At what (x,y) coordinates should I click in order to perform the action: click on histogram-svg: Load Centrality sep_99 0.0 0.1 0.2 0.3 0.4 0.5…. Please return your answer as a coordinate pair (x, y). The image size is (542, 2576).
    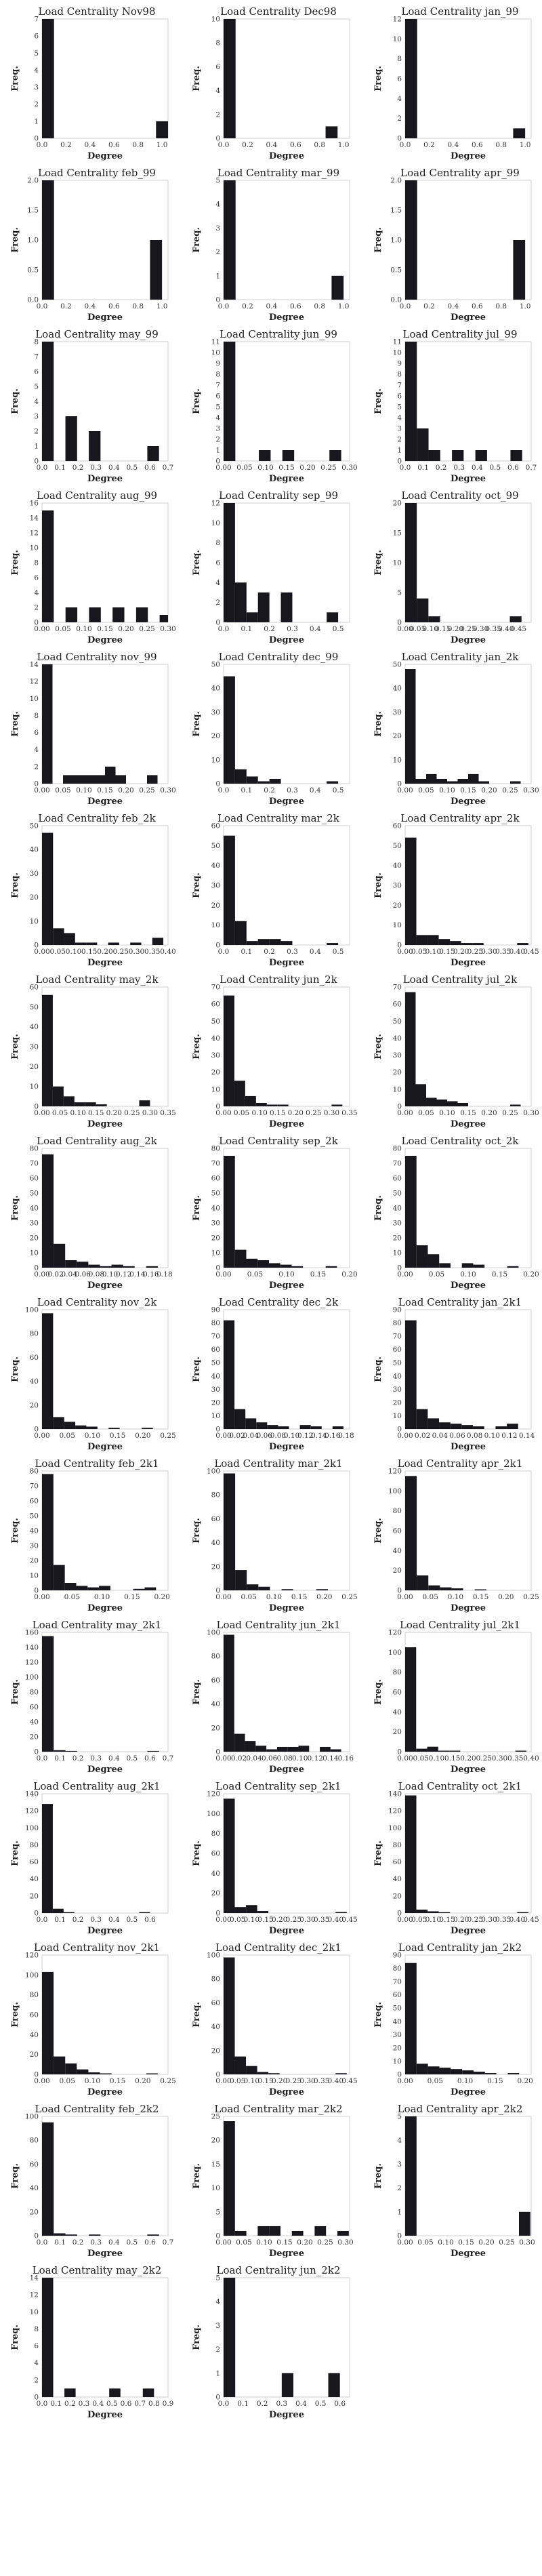
    Looking at the image, I should click on (271, 567).